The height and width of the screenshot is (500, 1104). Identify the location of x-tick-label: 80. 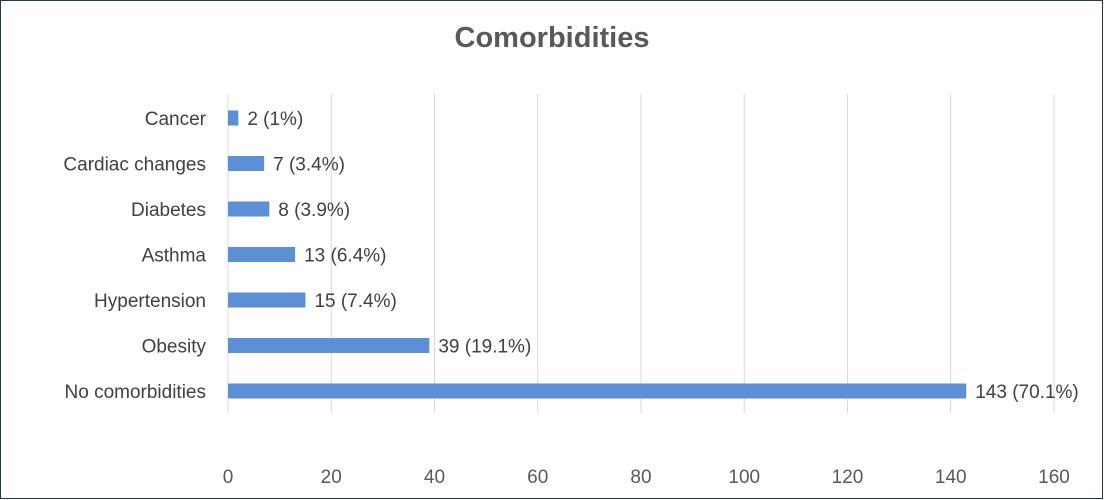
(640, 477).